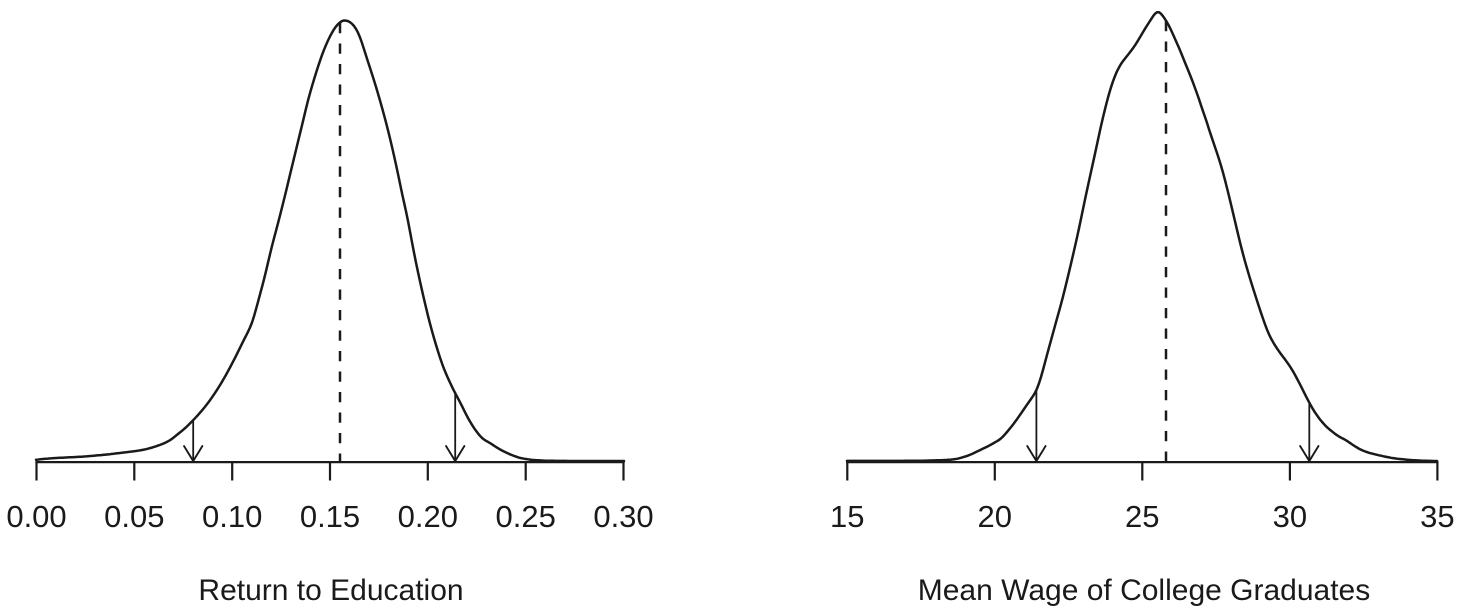 Image resolution: width=1462 pixels, height=614 pixels. Describe the element at coordinates (1142, 516) in the screenshot. I see `svg-text: 25` at that location.